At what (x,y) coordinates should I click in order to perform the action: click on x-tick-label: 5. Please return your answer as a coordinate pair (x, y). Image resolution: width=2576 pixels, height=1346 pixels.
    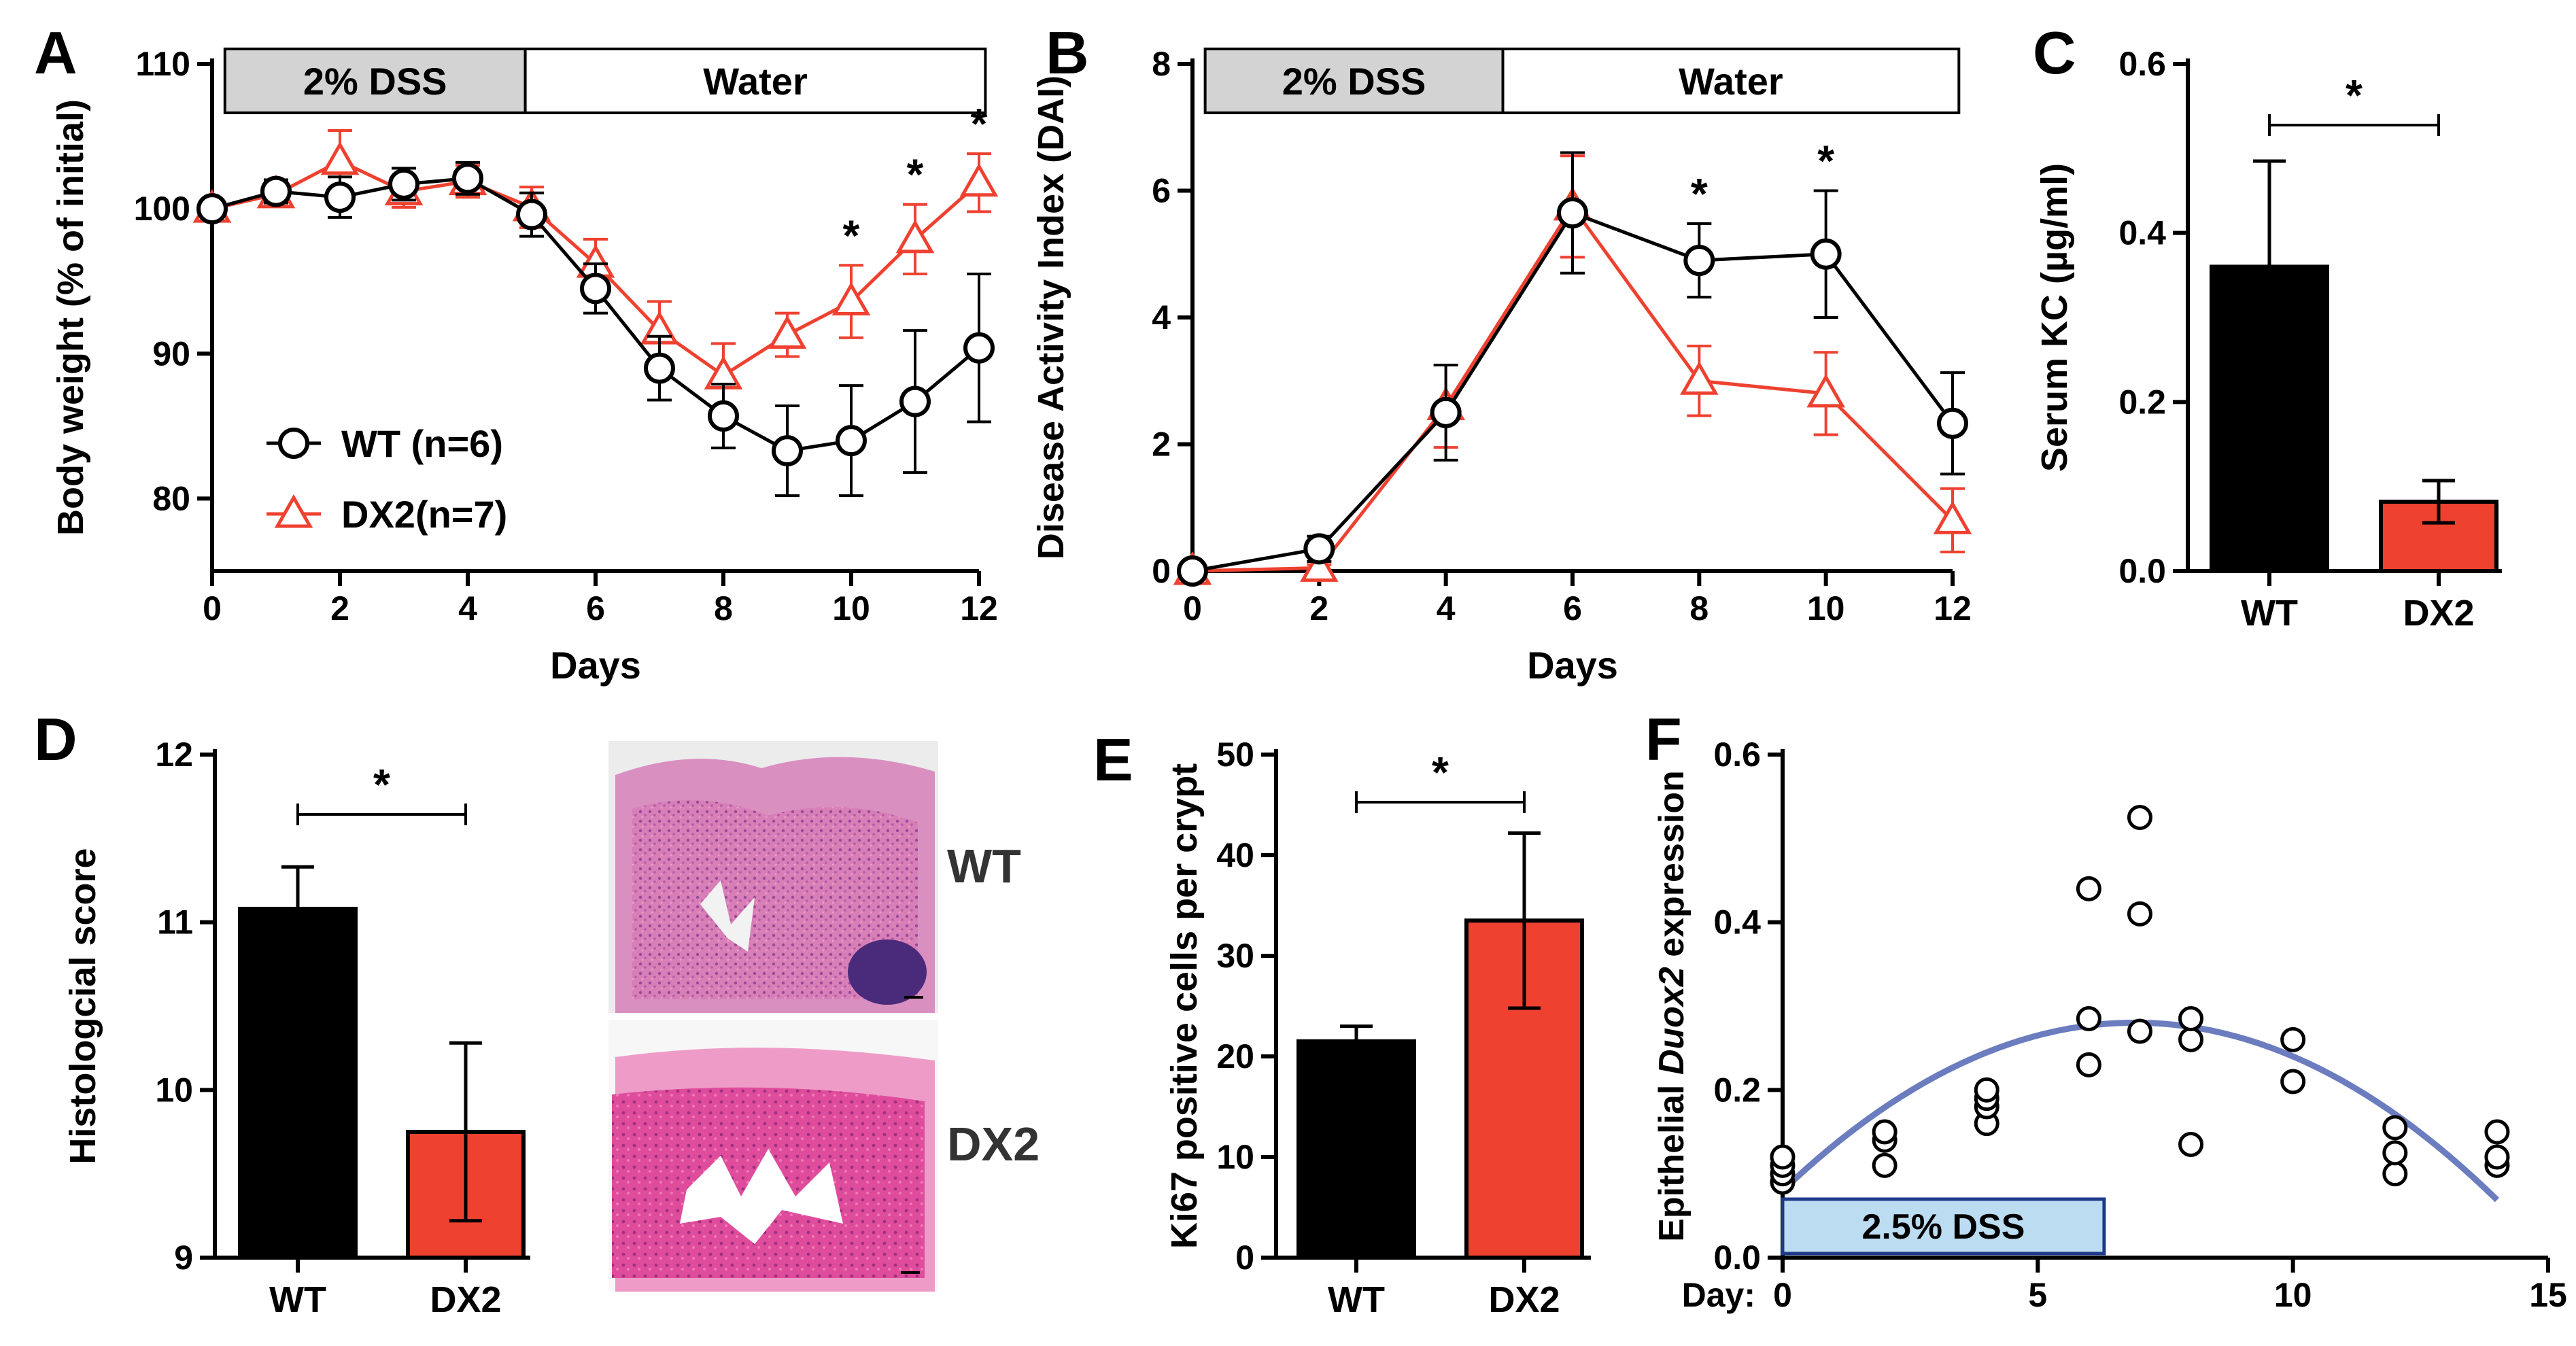
    Looking at the image, I should click on (2037, 1295).